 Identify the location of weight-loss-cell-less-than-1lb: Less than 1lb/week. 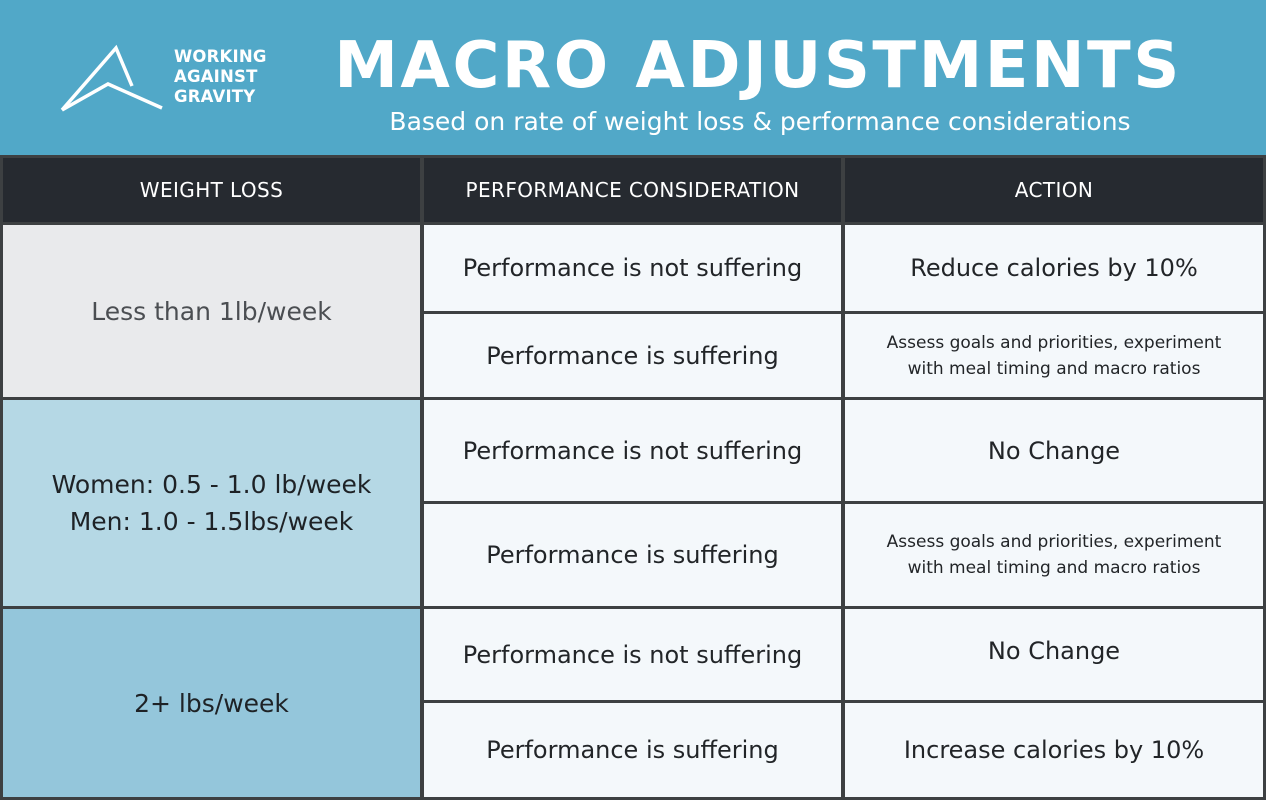
(211, 311).